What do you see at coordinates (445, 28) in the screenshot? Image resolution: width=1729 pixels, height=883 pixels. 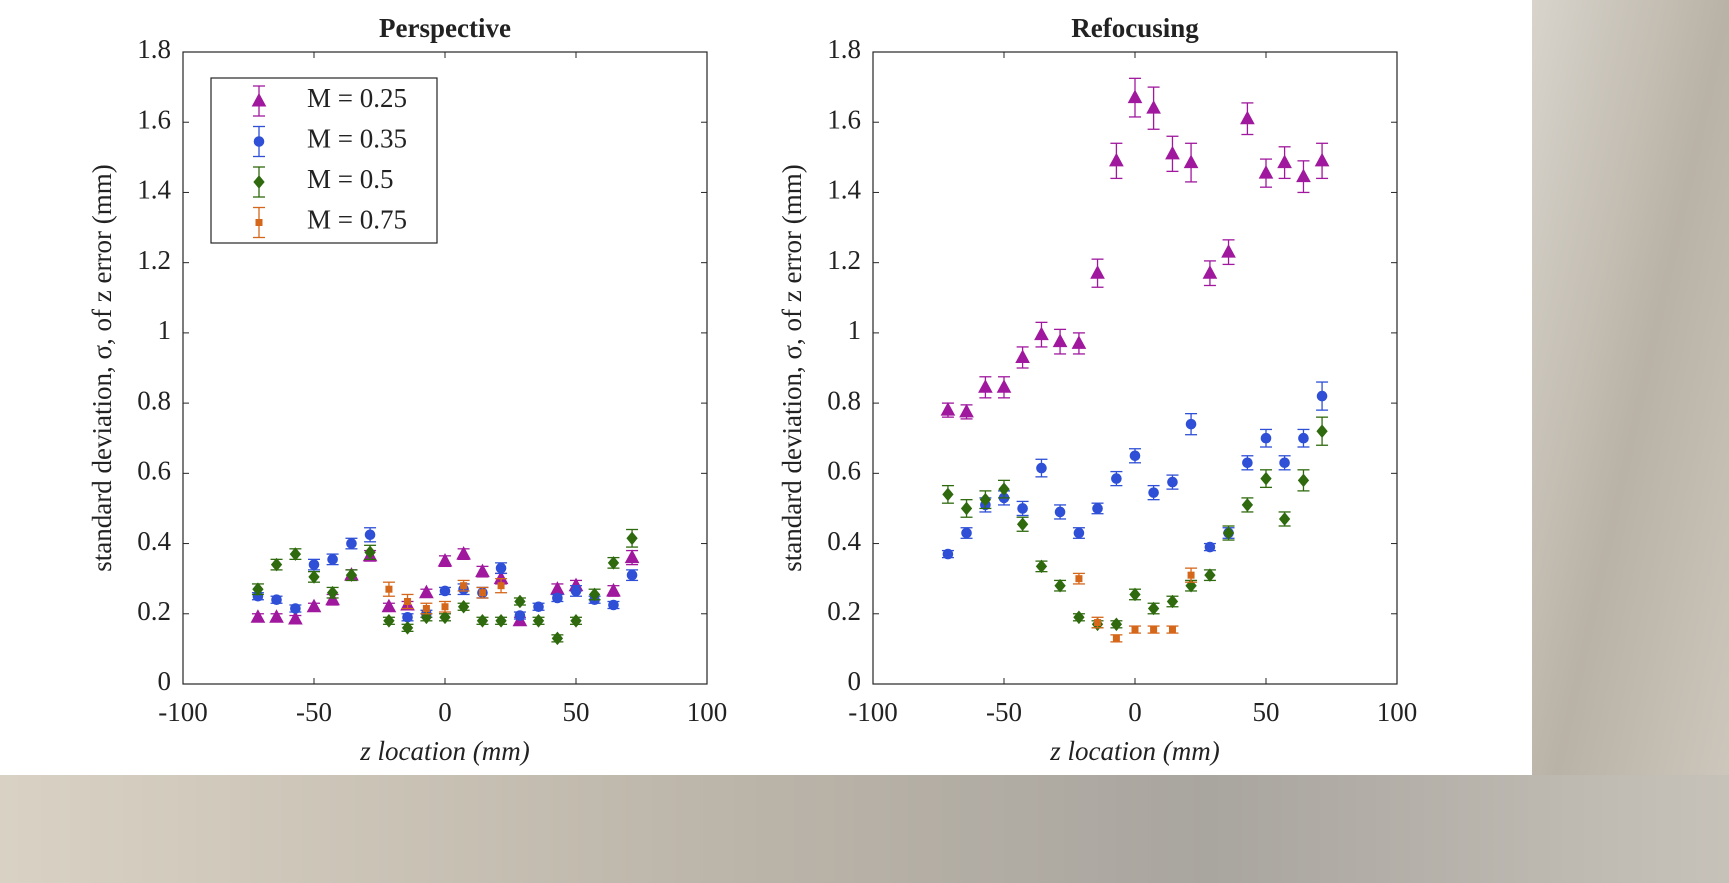 I see `chart-title: Perspective` at bounding box center [445, 28].